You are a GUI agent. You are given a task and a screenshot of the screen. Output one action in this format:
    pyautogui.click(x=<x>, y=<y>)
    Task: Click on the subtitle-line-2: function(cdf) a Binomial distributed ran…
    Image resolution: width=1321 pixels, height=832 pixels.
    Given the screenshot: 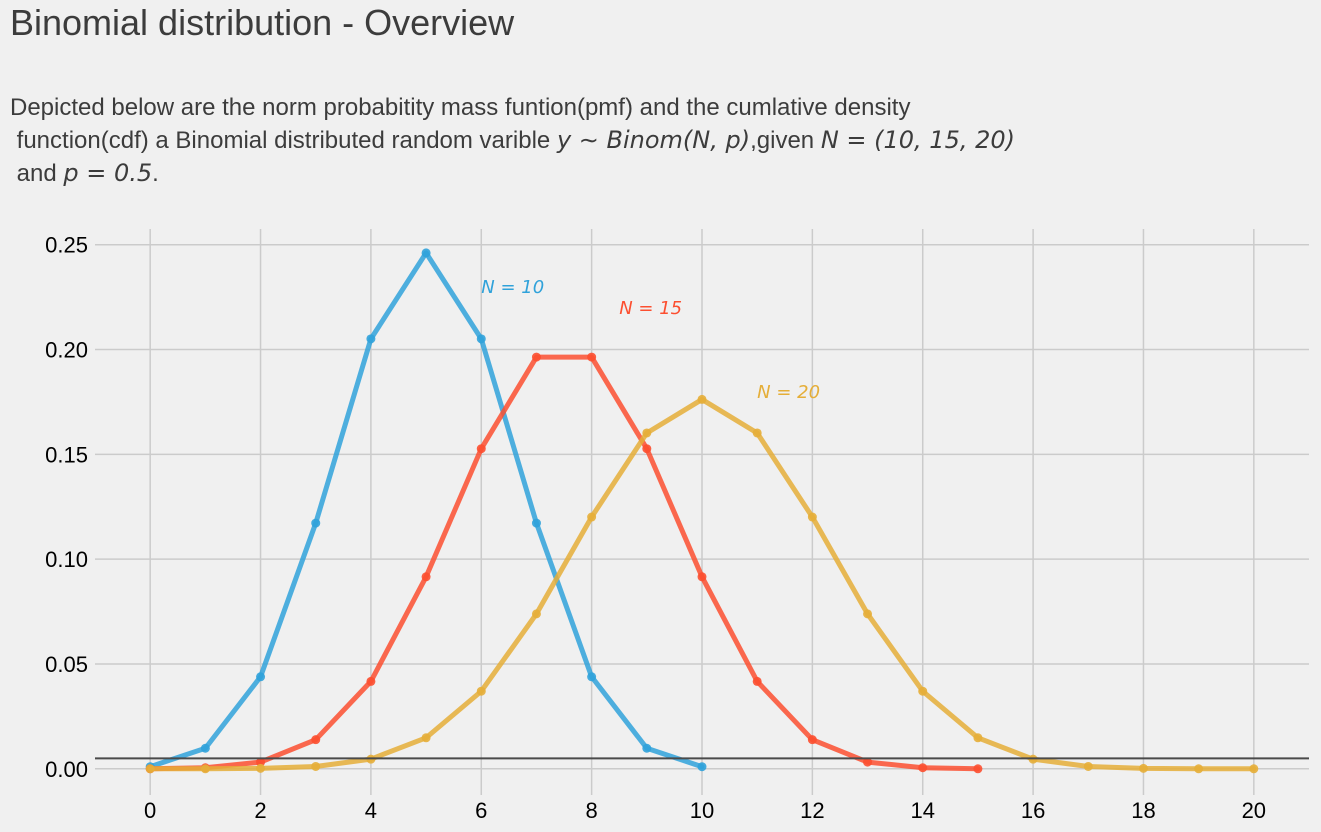 What is the action you would take?
    pyautogui.click(x=512, y=140)
    